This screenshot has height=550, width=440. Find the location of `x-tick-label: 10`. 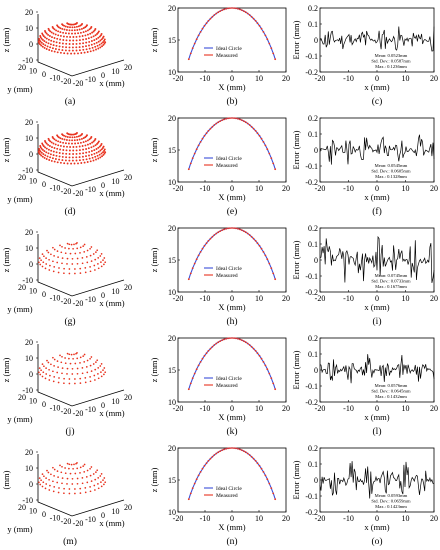

x-tick-label: 10 is located at coordinates (406, 408).